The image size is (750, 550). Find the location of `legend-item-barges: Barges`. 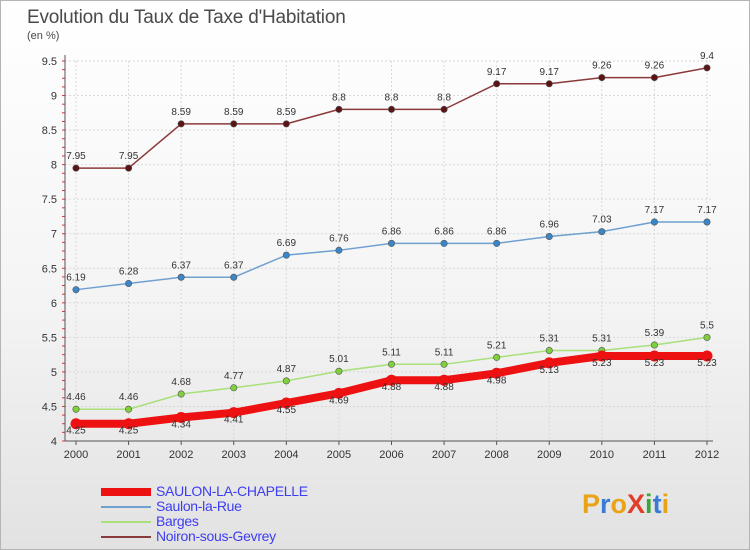

legend-item-barges: Barges is located at coordinates (231, 521).